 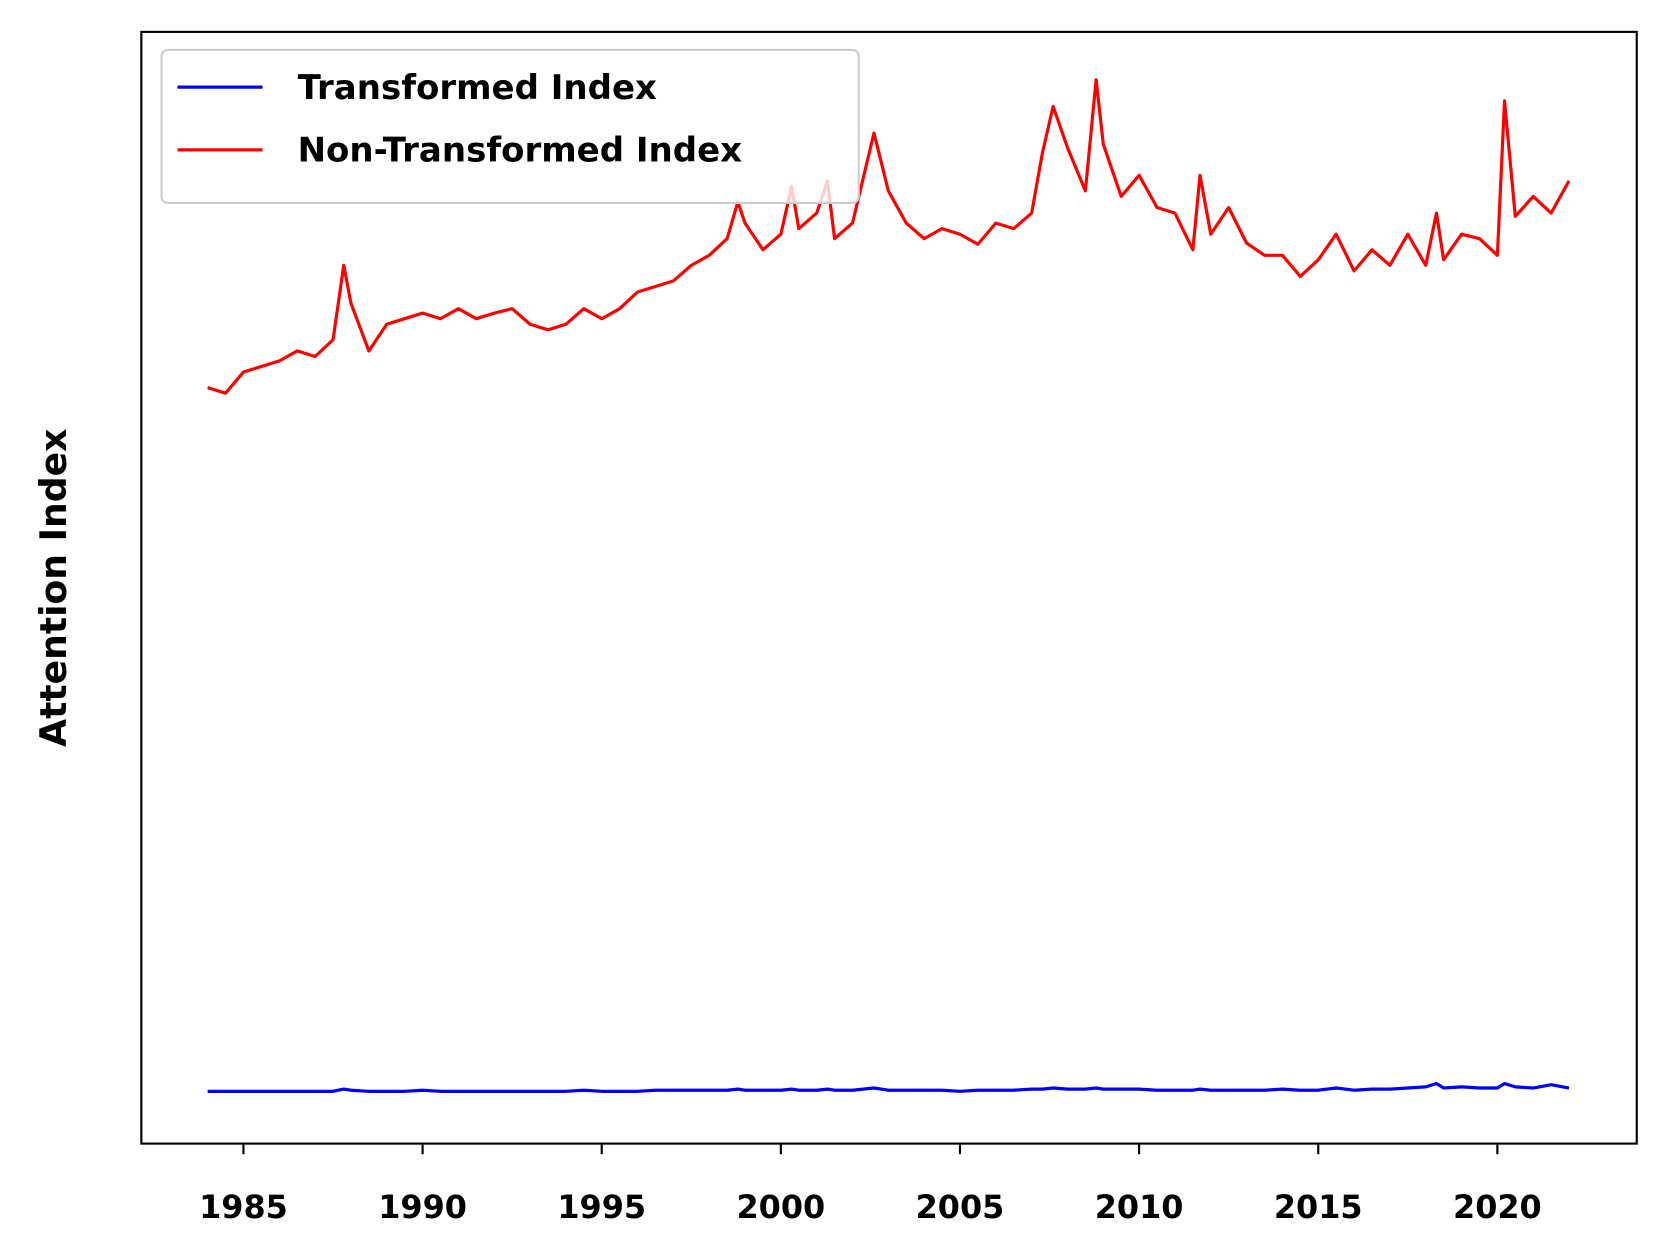 What do you see at coordinates (53, 588) in the screenshot?
I see `y-axis-label: Attention Index` at bounding box center [53, 588].